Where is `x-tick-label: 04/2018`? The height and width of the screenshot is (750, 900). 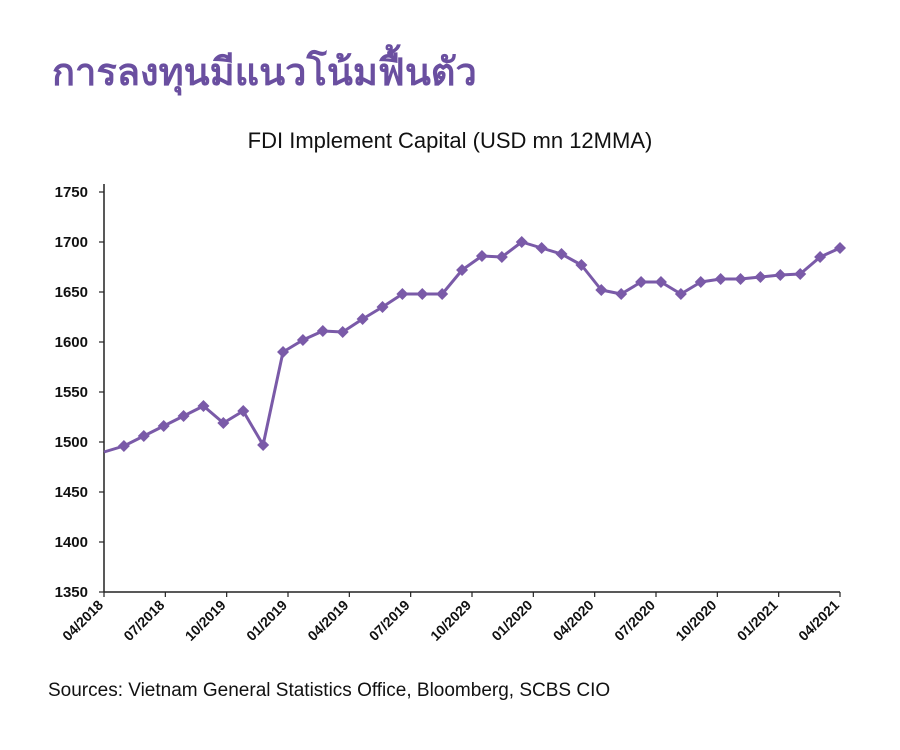 x-tick-label: 04/2018 is located at coordinates (82, 620).